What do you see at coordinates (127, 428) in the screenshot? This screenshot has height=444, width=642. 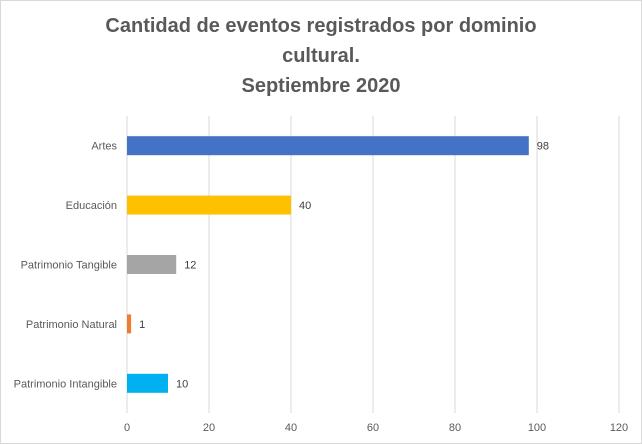 I see `x-tick-label: 0` at bounding box center [127, 428].